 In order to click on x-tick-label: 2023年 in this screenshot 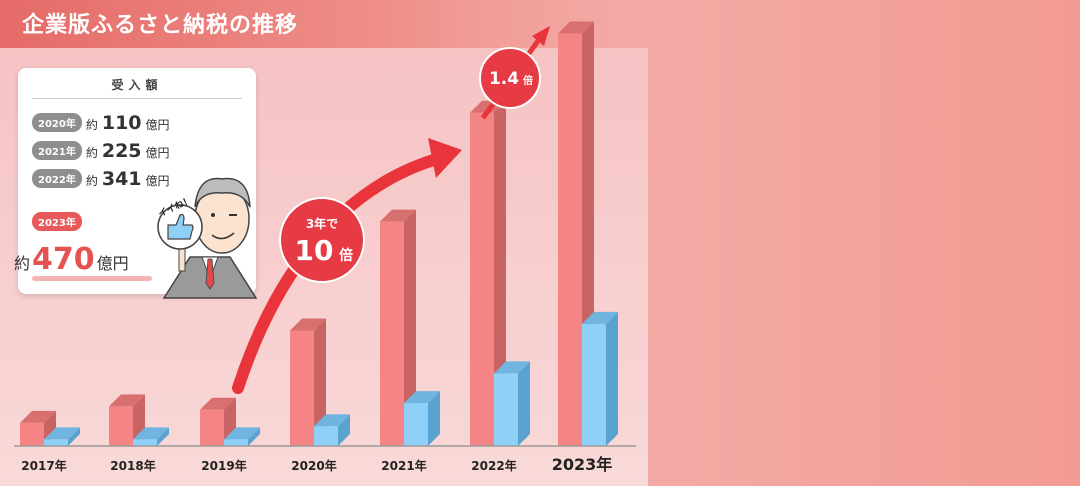, I will do `click(582, 464)`.